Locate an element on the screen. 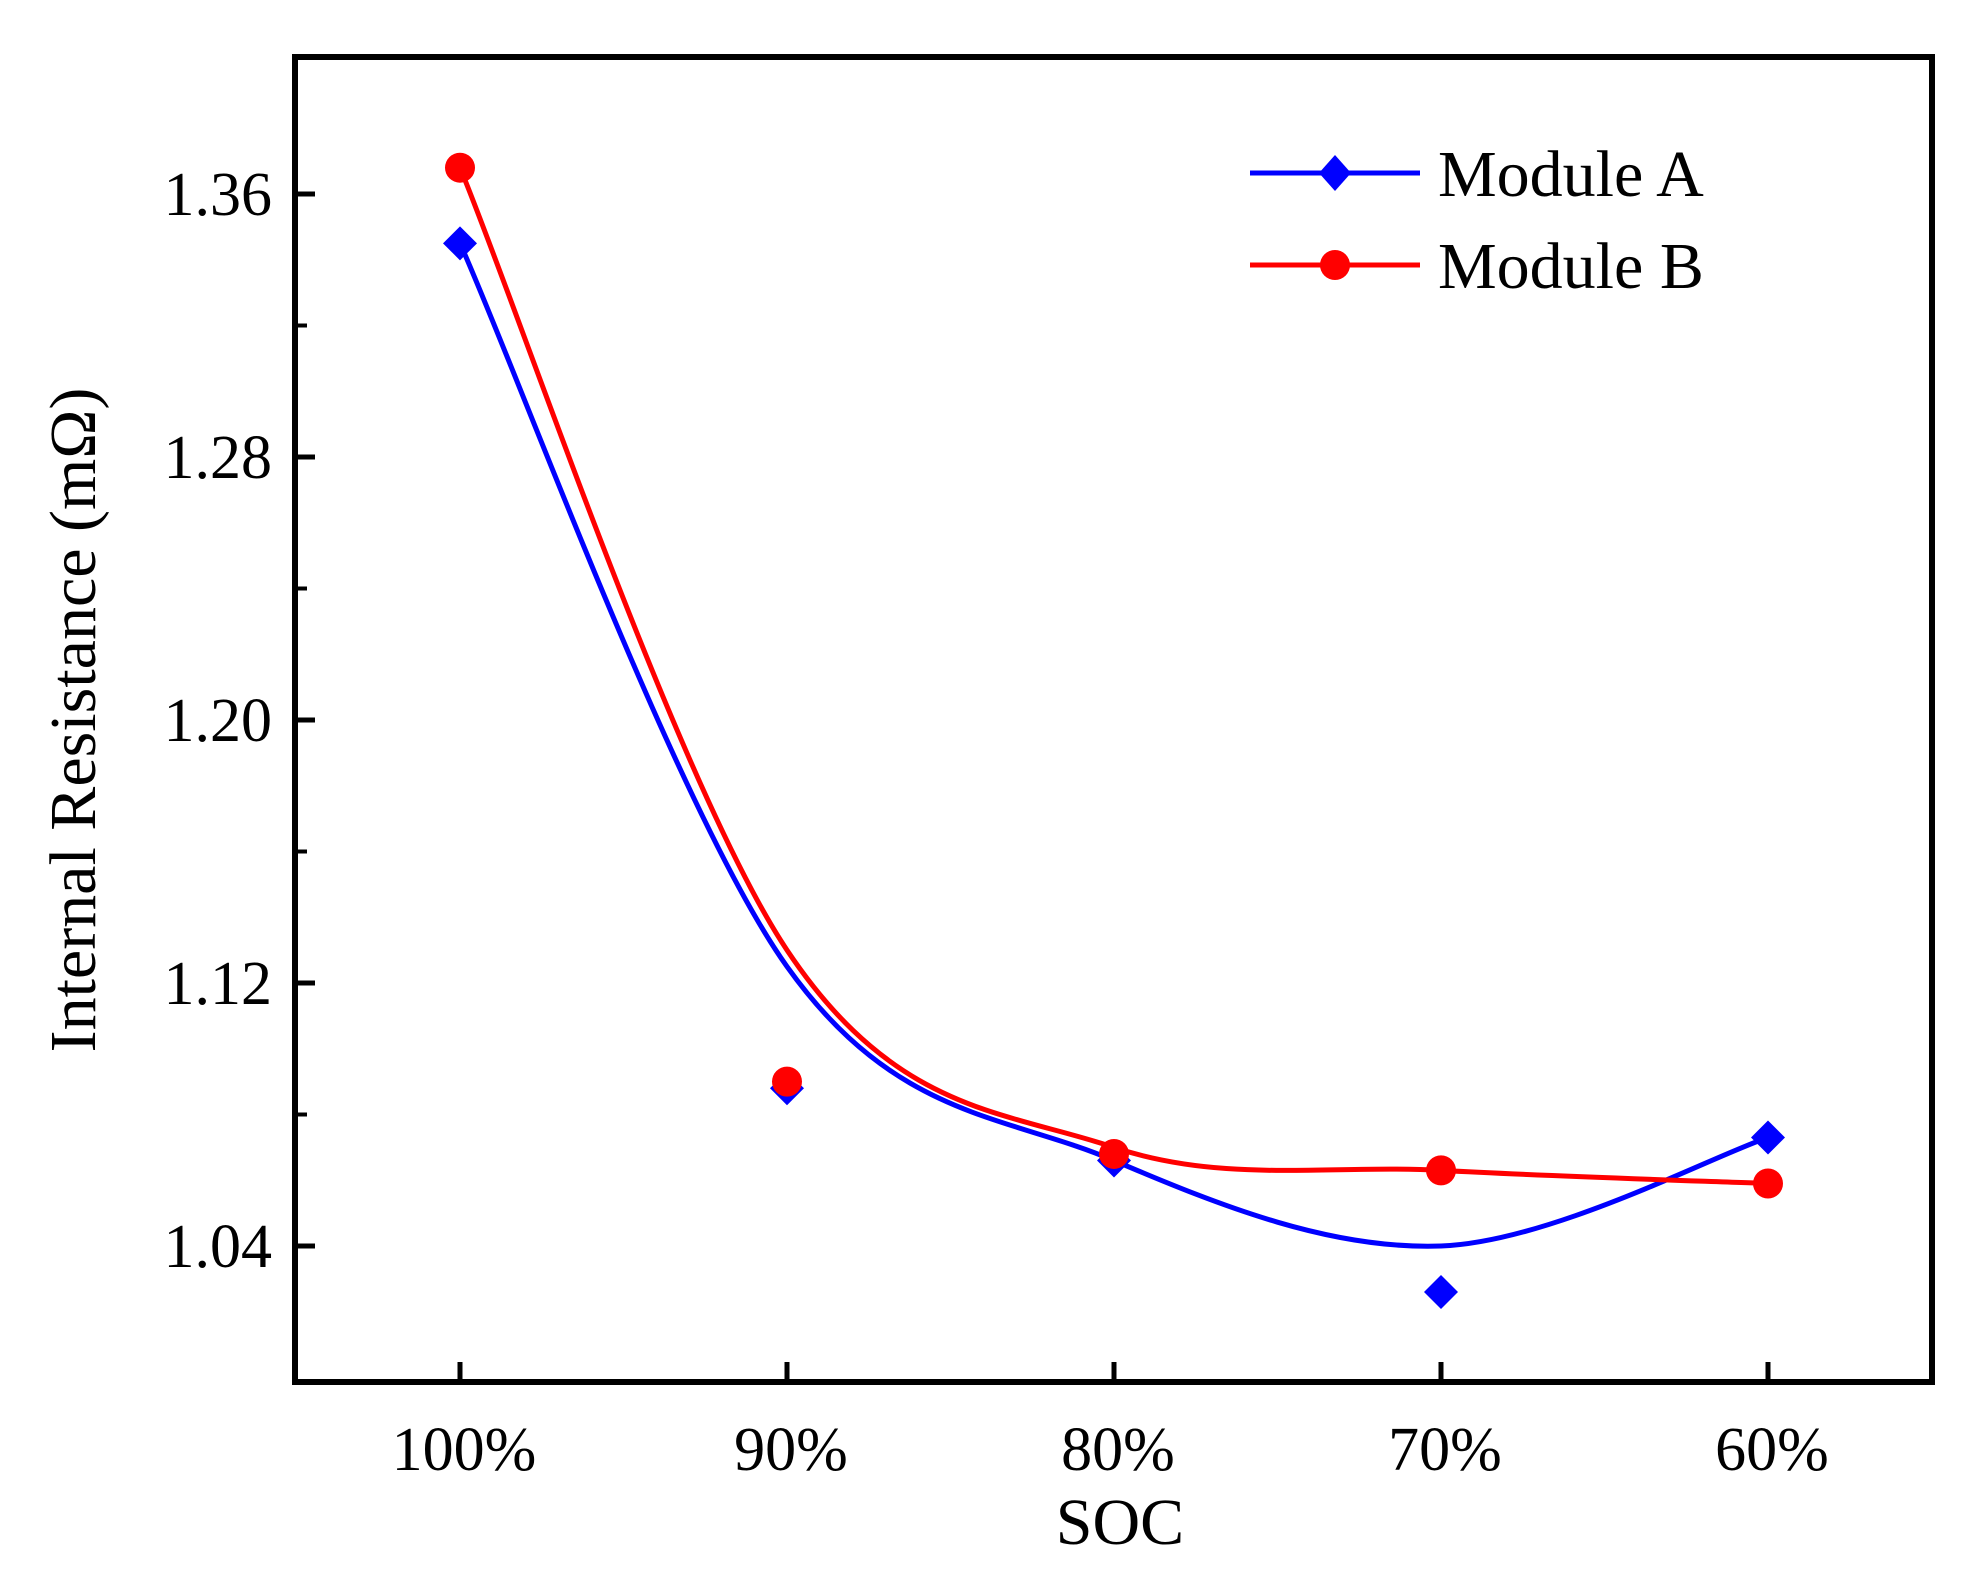 The width and height of the screenshot is (1976, 1569). y-axis-title: Internal Resistance (mΩ) is located at coordinates (73, 720).